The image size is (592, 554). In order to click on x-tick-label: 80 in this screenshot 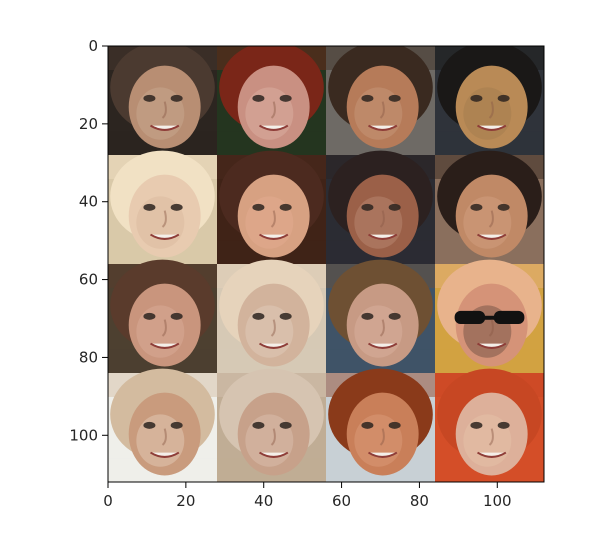, I will do `click(419, 501)`.